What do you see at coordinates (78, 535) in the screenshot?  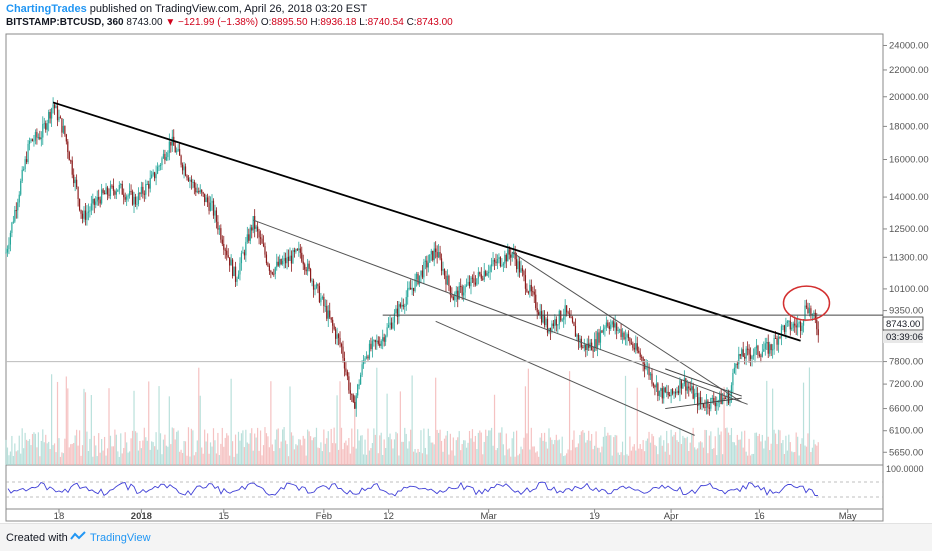 I see `tradingview-logo-icon` at bounding box center [78, 535].